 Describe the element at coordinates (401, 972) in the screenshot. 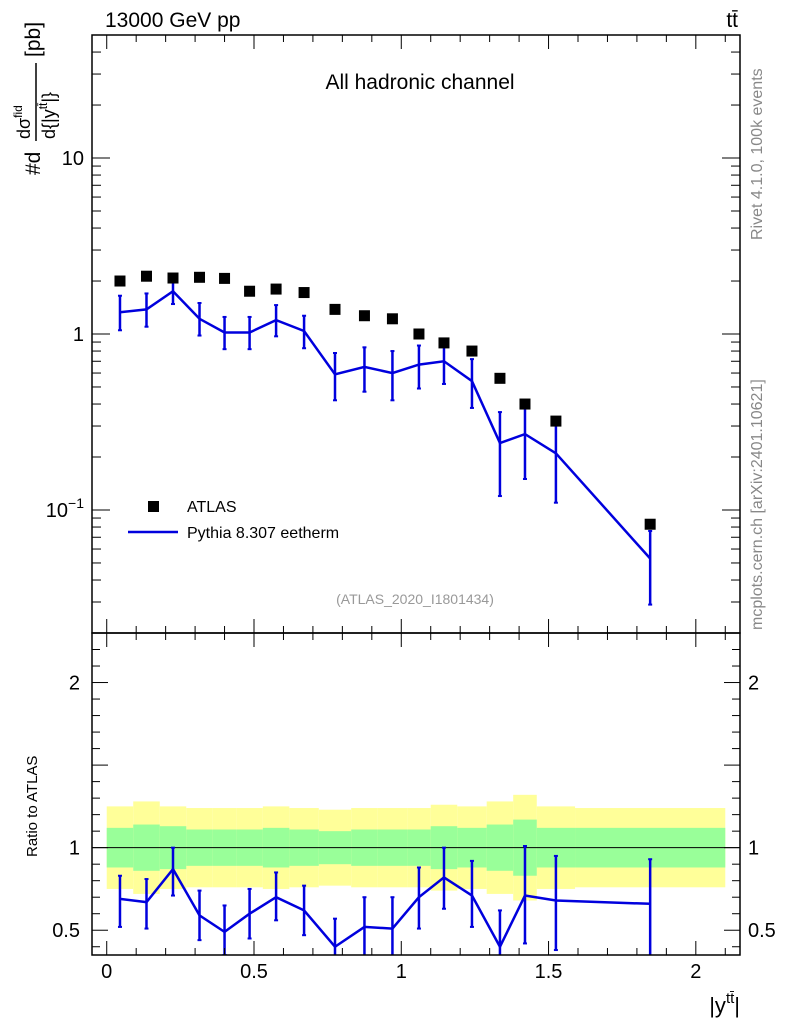

I see `x-tick-label: 1` at that location.